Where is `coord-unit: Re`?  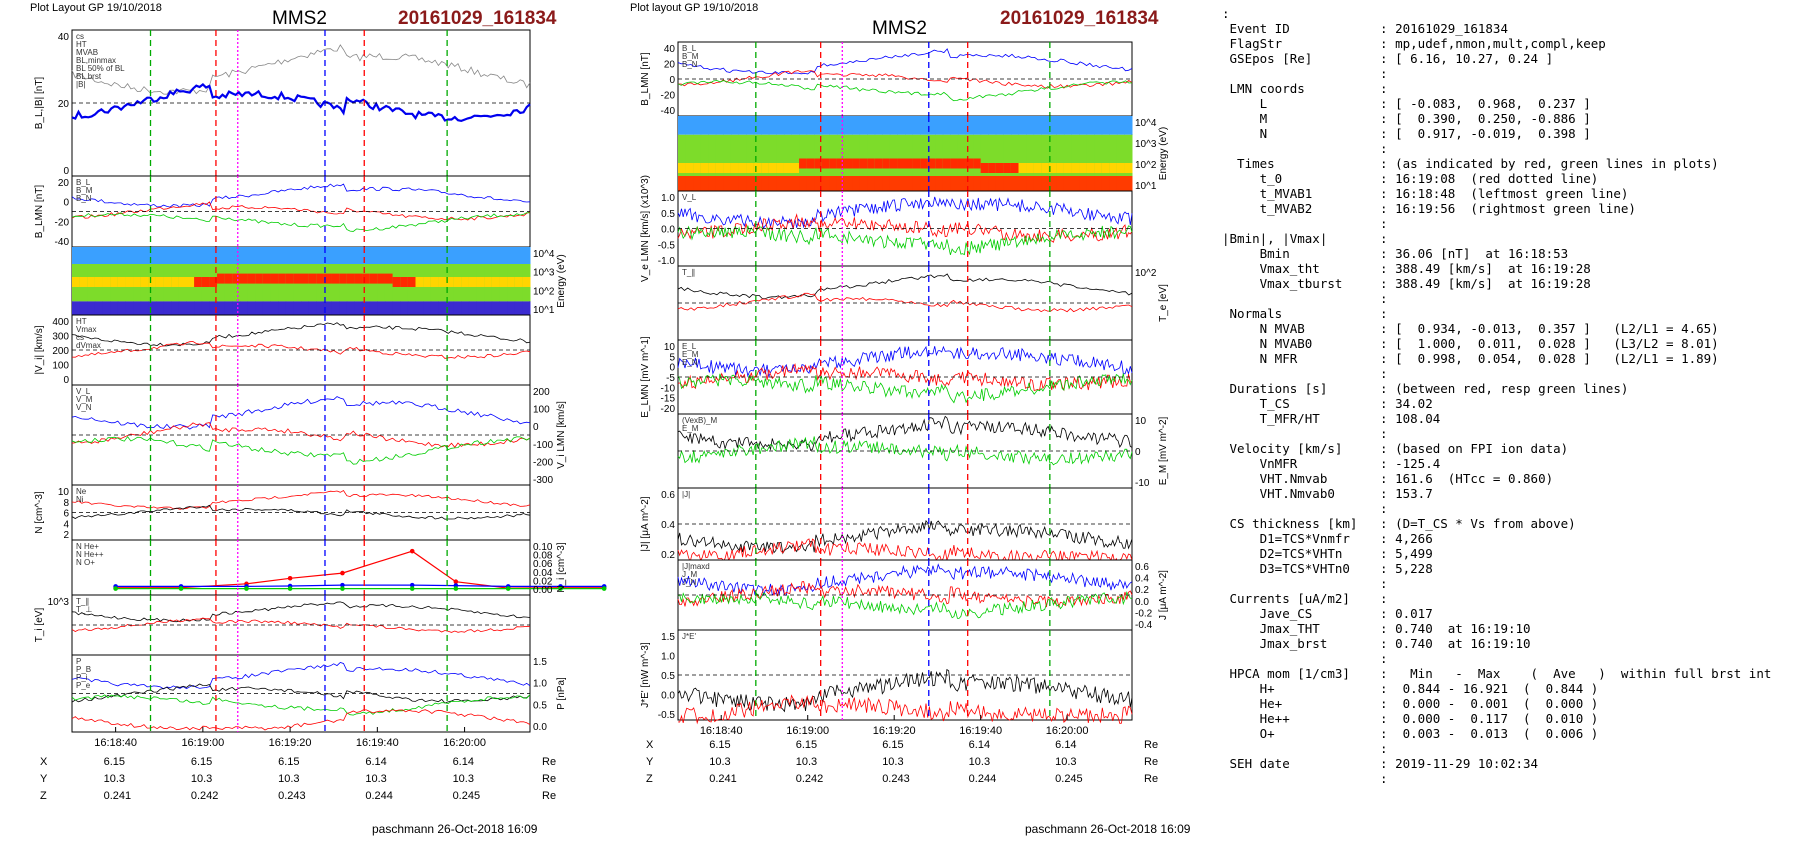
coord-unit: Re is located at coordinates (1151, 762).